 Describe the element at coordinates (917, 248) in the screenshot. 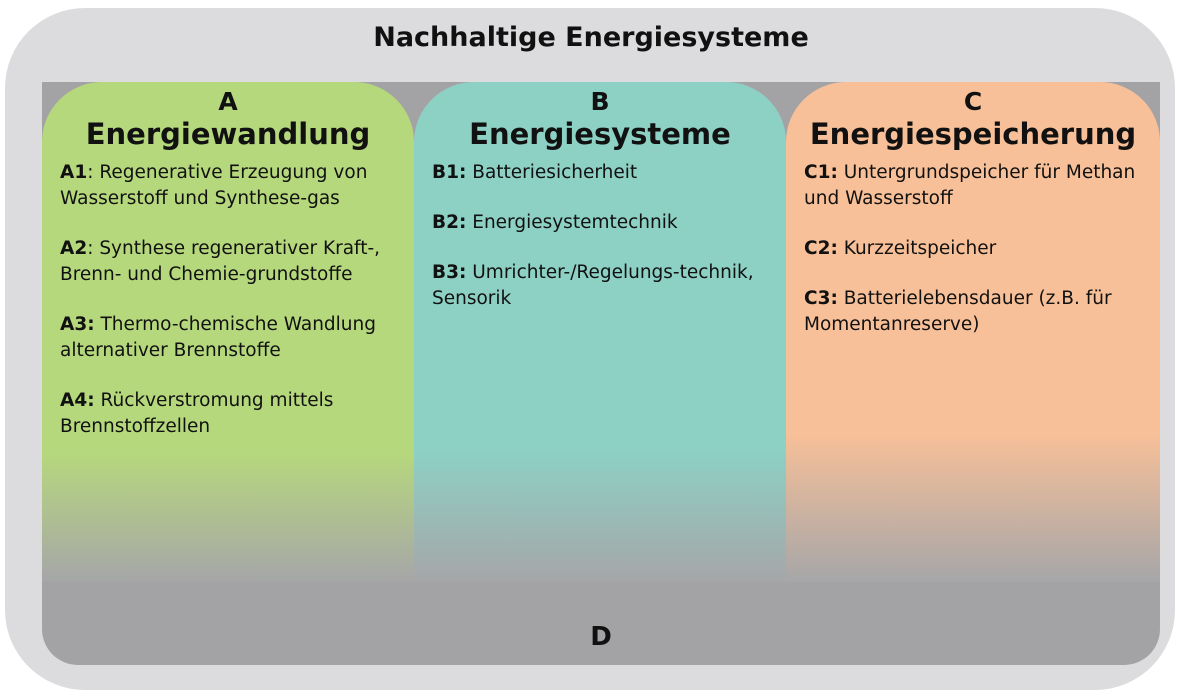

I see `item-text: Kurzzeitspeicher` at that location.